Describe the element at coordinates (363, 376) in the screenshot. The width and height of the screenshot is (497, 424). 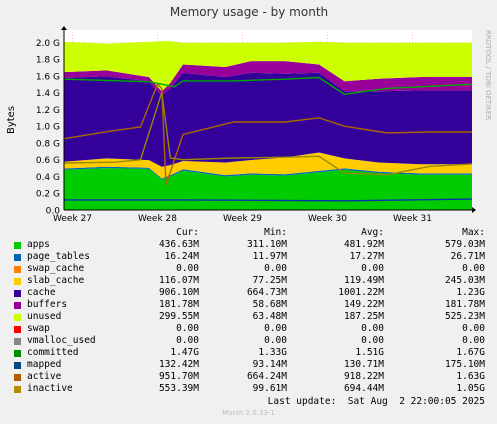
I see `legend-avg: 918.22M` at that location.